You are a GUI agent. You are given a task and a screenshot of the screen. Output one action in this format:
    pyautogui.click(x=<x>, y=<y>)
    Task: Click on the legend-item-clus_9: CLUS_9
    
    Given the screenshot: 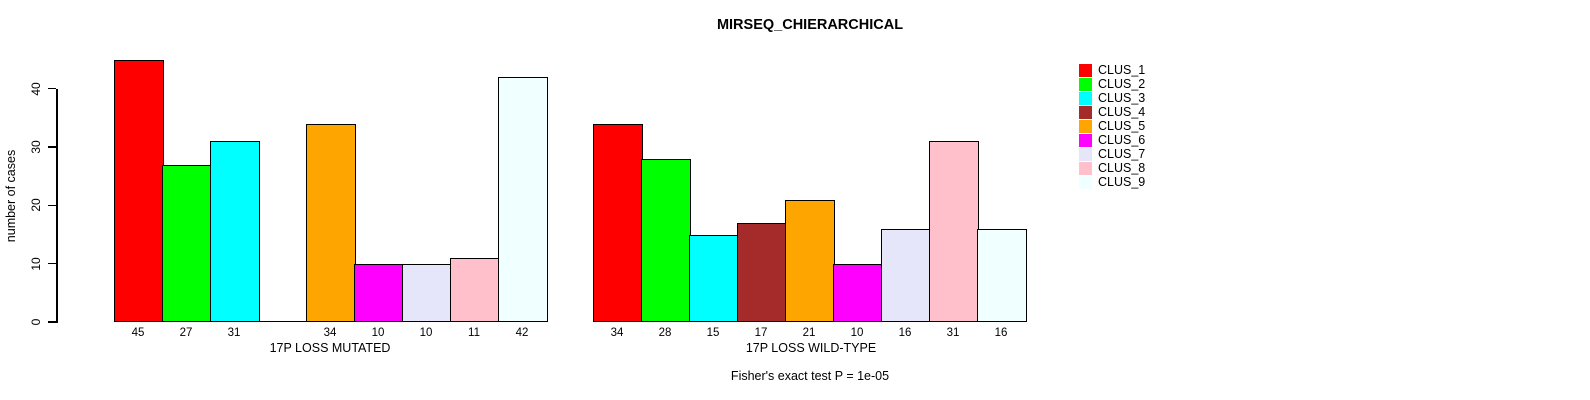 What is the action you would take?
    pyautogui.click(x=1112, y=182)
    